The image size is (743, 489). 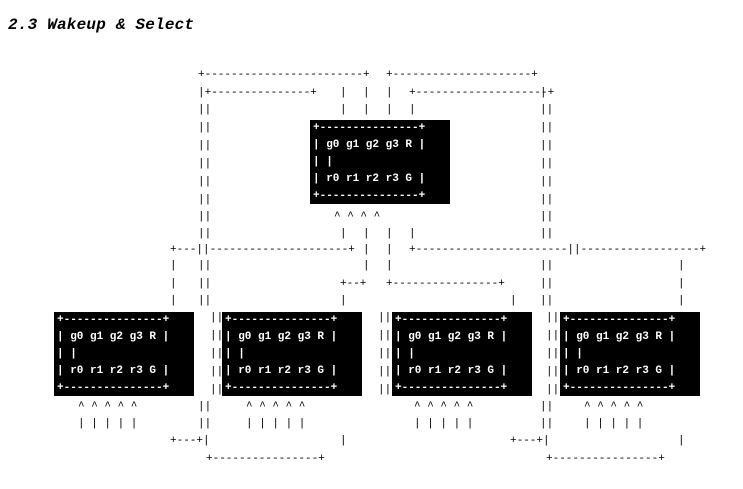 What do you see at coordinates (481, 93) in the screenshot?
I see `wire-segment: +--------------------+` at bounding box center [481, 93].